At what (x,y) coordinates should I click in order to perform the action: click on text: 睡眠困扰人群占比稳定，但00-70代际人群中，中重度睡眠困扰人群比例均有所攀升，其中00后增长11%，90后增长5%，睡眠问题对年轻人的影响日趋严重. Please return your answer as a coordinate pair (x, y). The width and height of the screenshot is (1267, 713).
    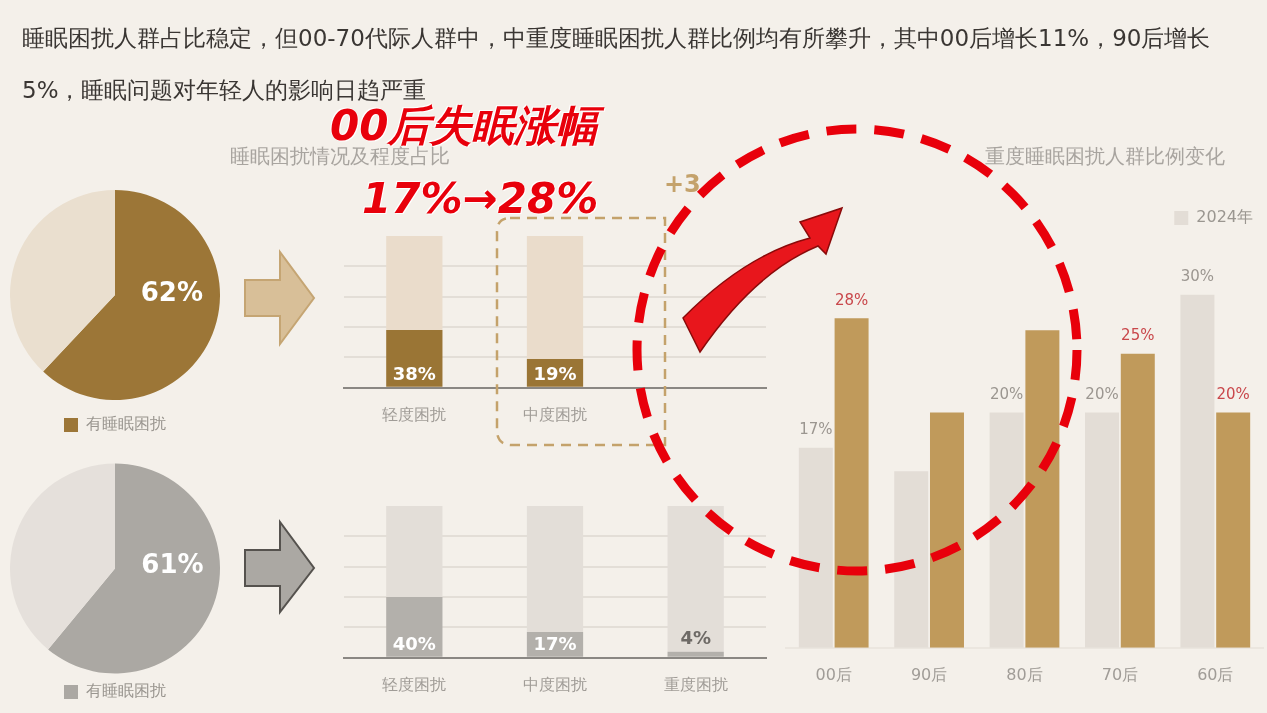
    Looking at the image, I should click on (617, 64).